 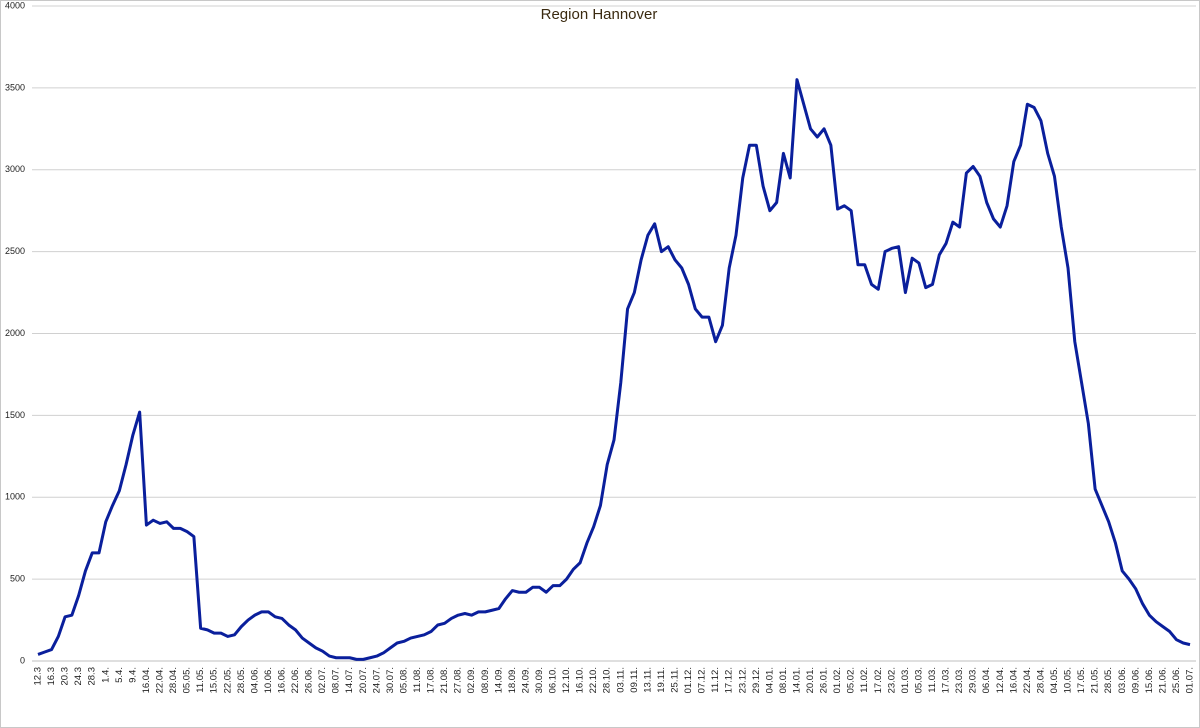 What do you see at coordinates (309, 680) in the screenshot?
I see `x-tick-label: 26.06.` at bounding box center [309, 680].